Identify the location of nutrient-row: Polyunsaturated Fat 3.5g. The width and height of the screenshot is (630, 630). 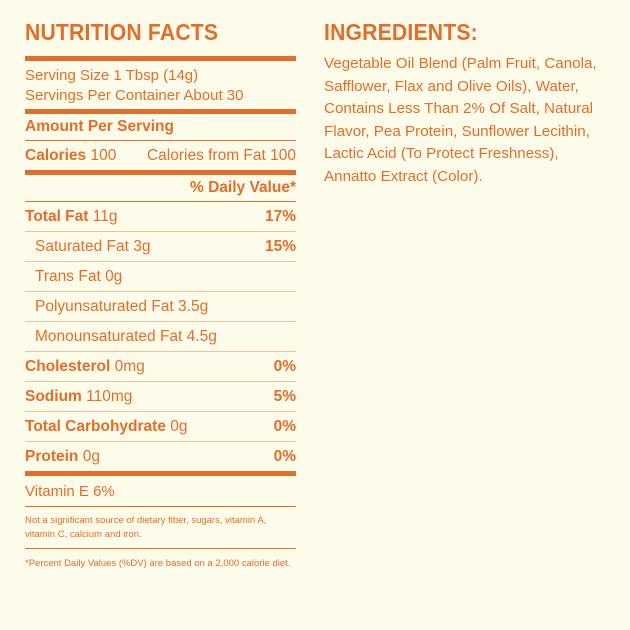
(160, 306).